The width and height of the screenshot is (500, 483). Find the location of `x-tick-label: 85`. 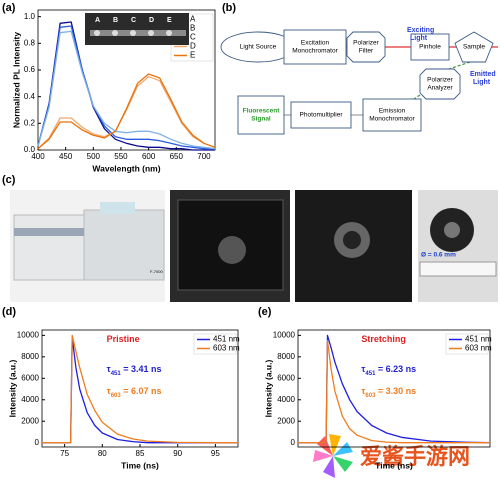

x-tick-label: 85 is located at coordinates (140, 453).